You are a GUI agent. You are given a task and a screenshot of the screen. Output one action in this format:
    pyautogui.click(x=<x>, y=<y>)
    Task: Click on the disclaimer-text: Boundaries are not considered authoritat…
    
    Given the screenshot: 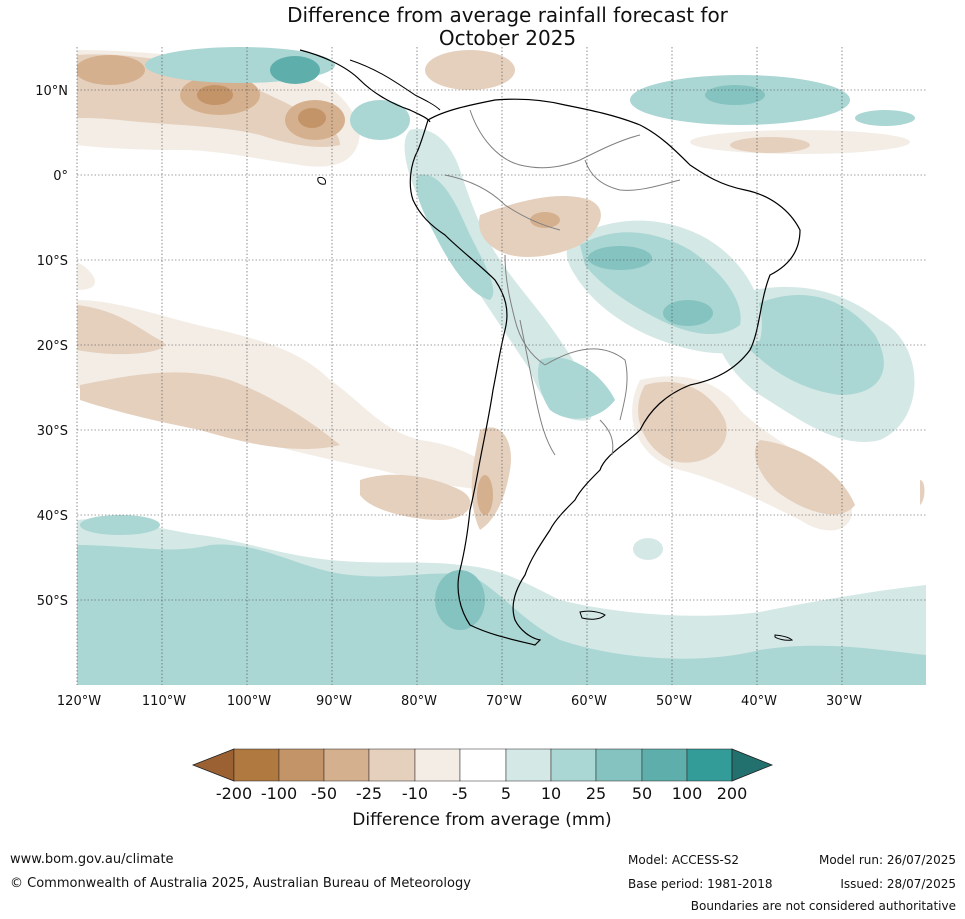 What is the action you would take?
    pyautogui.click(x=823, y=906)
    